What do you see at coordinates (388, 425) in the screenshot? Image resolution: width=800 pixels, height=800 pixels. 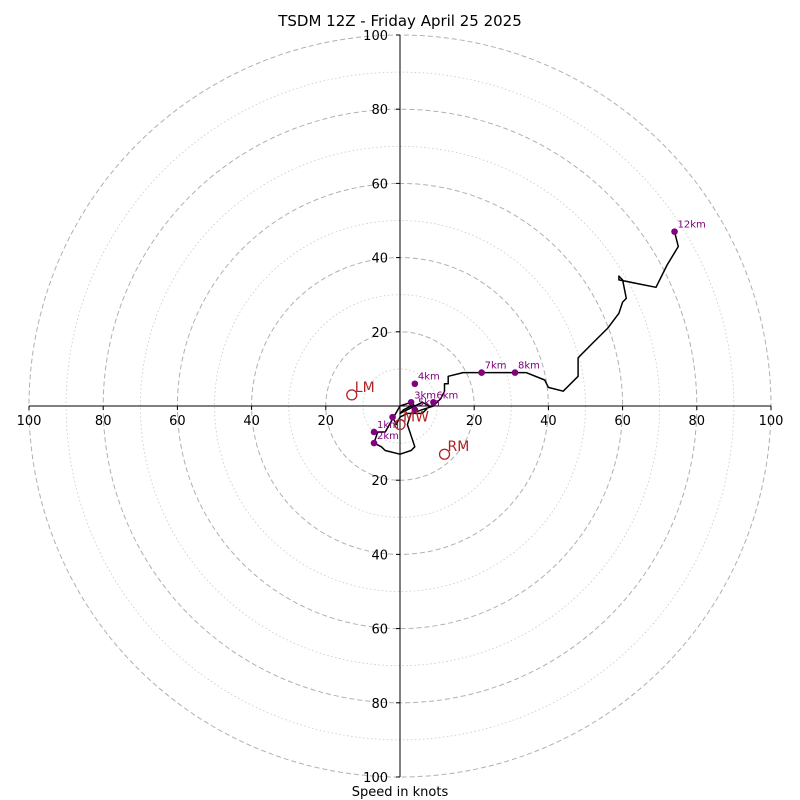 I see `height-marker-label: 1km` at bounding box center [388, 425].